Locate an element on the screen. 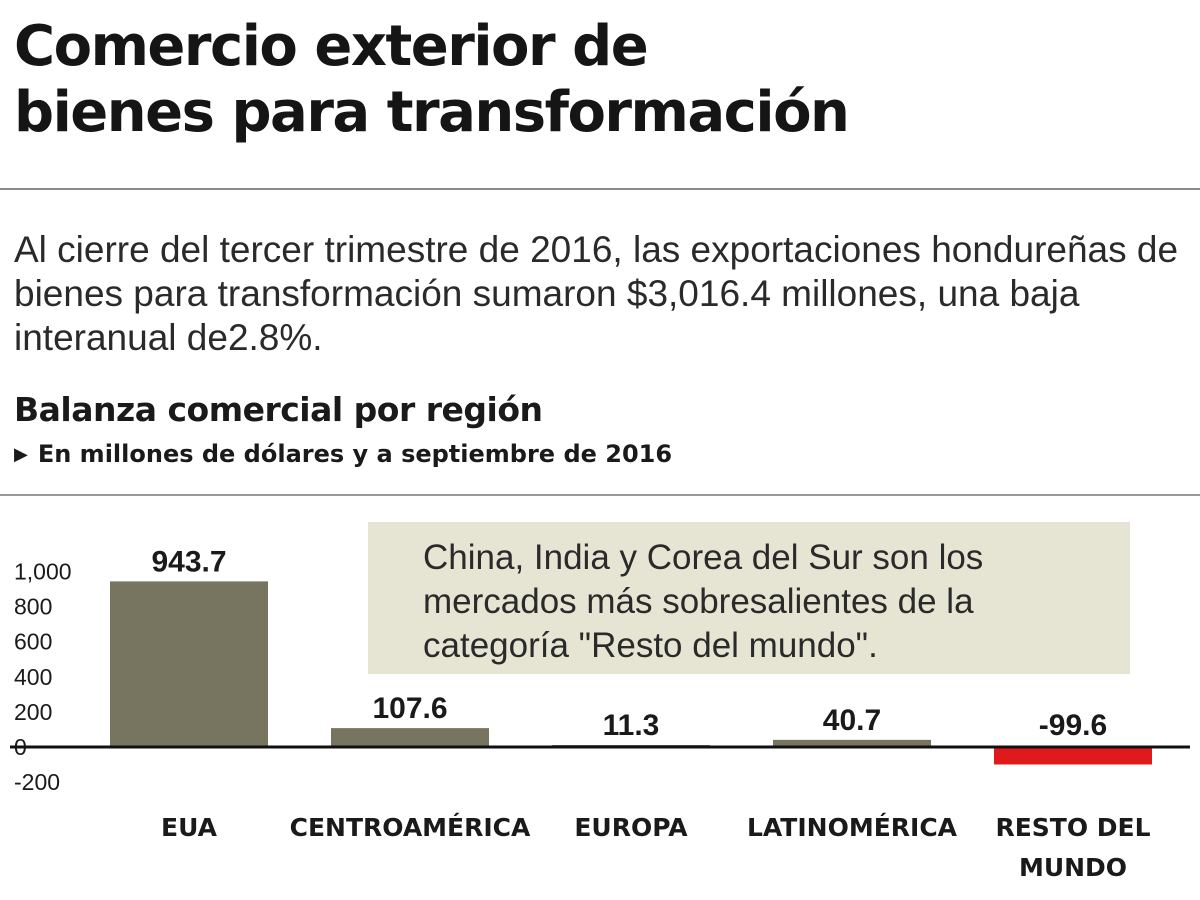 The width and height of the screenshot is (1200, 900). data-label: 11.3 is located at coordinates (631, 725).